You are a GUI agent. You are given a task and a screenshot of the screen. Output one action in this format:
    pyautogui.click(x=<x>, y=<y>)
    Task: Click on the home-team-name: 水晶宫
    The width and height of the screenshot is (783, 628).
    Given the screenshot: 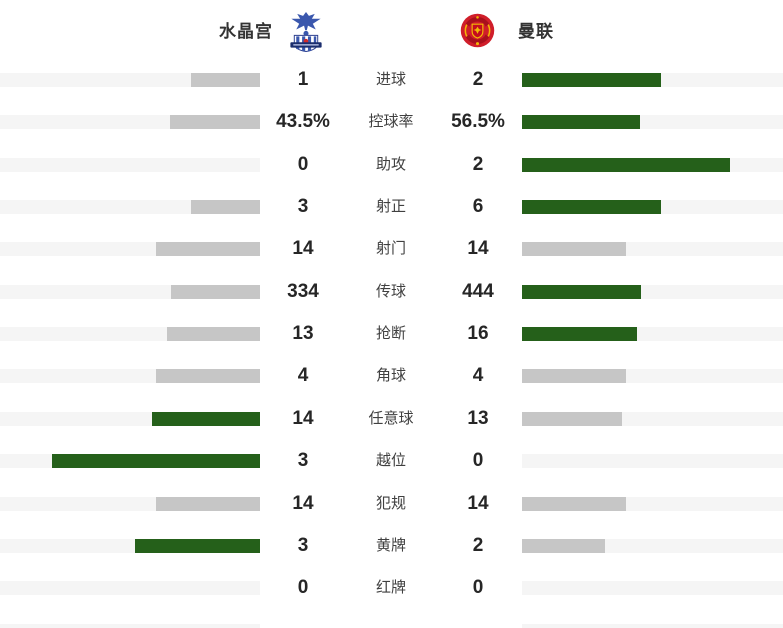 What is the action you would take?
    pyautogui.click(x=246, y=31)
    